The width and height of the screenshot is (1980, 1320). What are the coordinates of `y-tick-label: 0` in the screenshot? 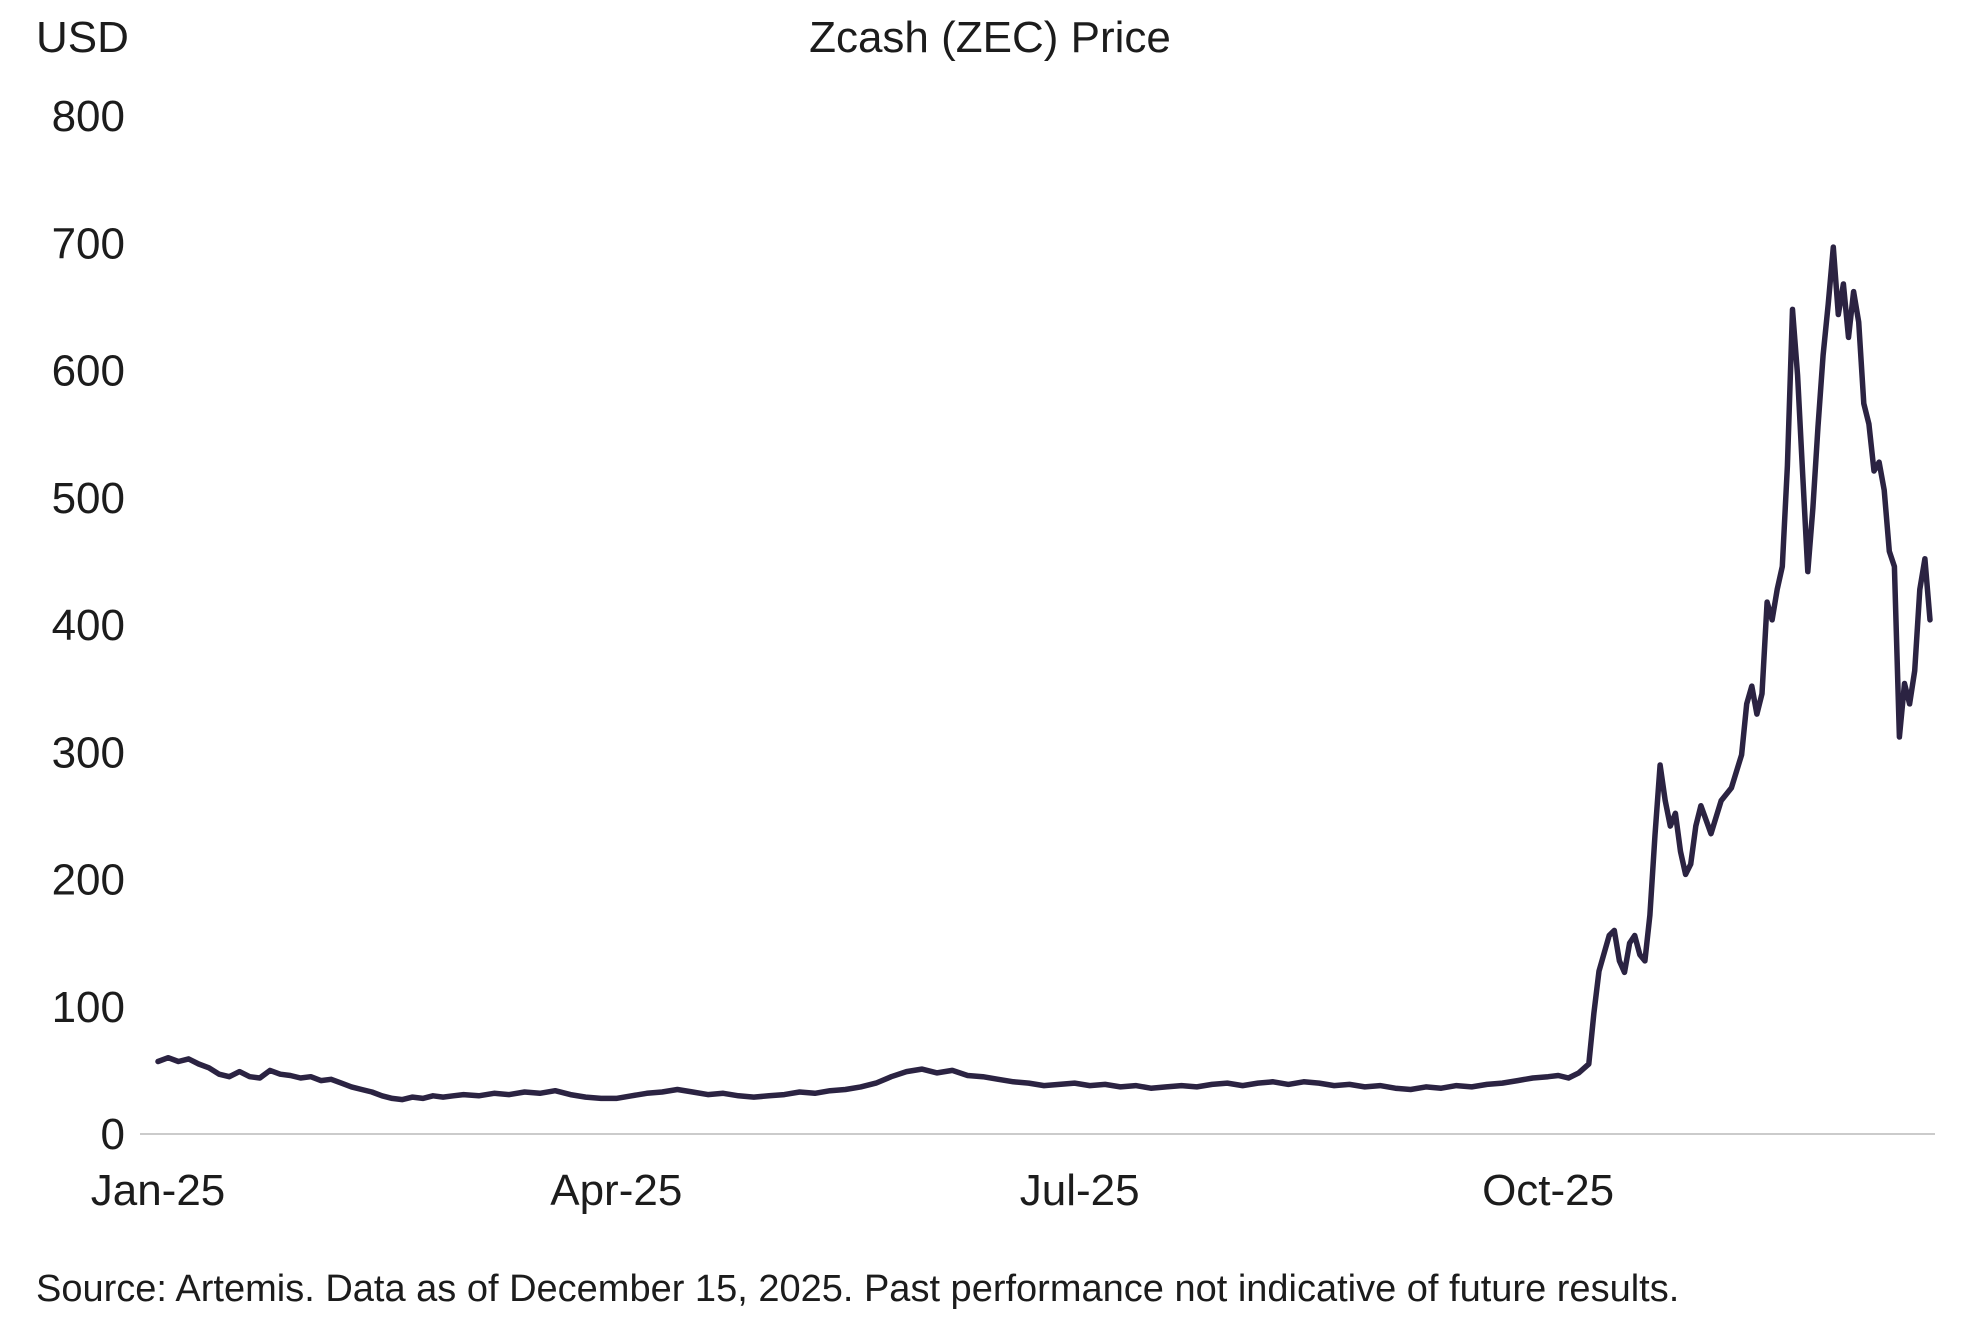 It's located at (113, 1134).